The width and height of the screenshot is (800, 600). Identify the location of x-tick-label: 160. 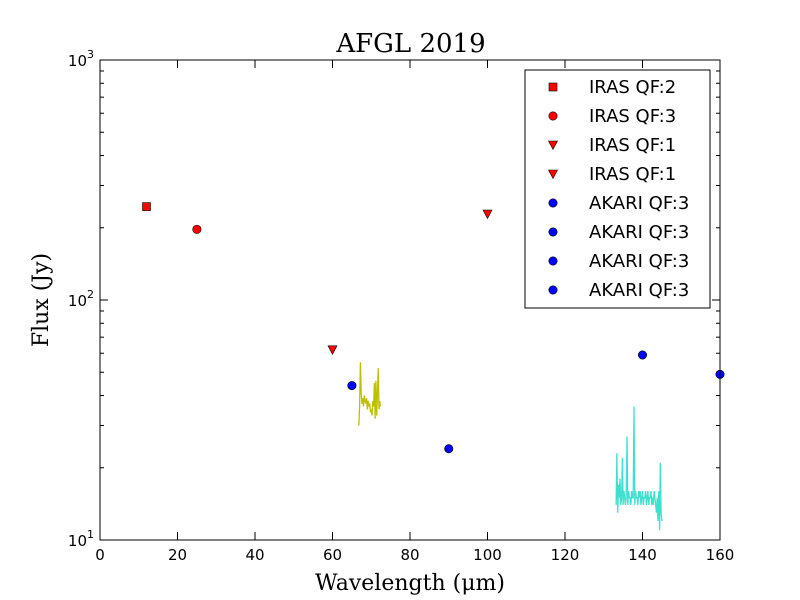
(720, 555).